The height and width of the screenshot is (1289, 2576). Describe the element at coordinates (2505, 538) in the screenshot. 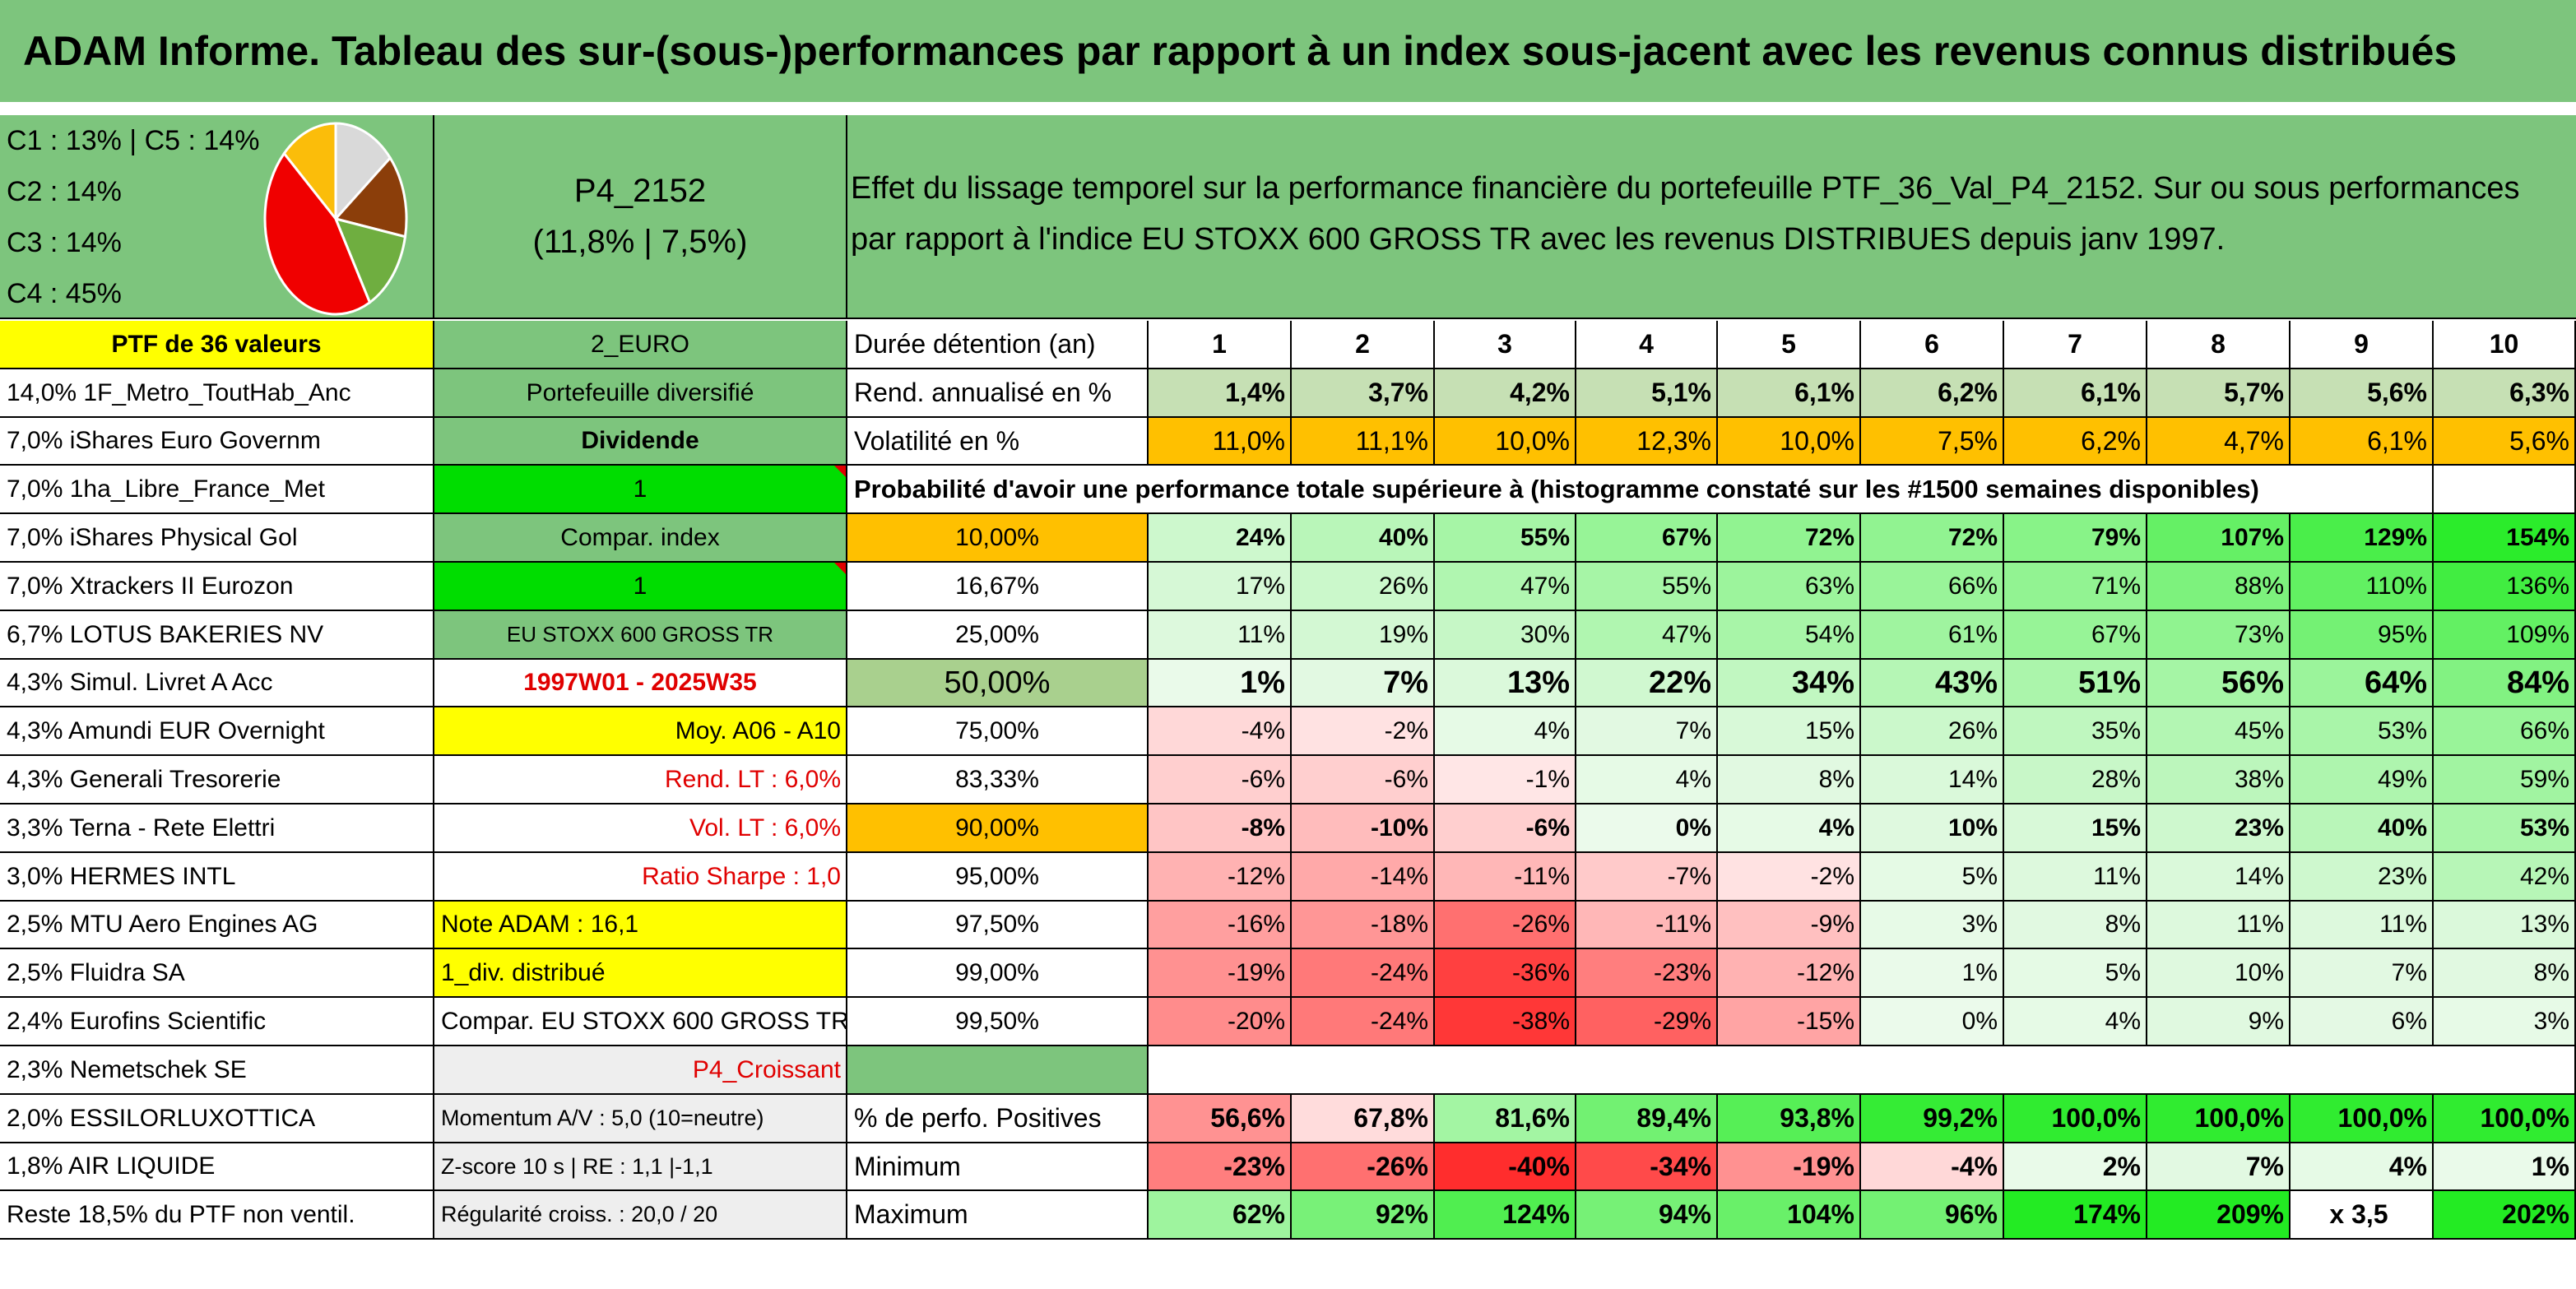

I see `quantile-value: 154%` at that location.